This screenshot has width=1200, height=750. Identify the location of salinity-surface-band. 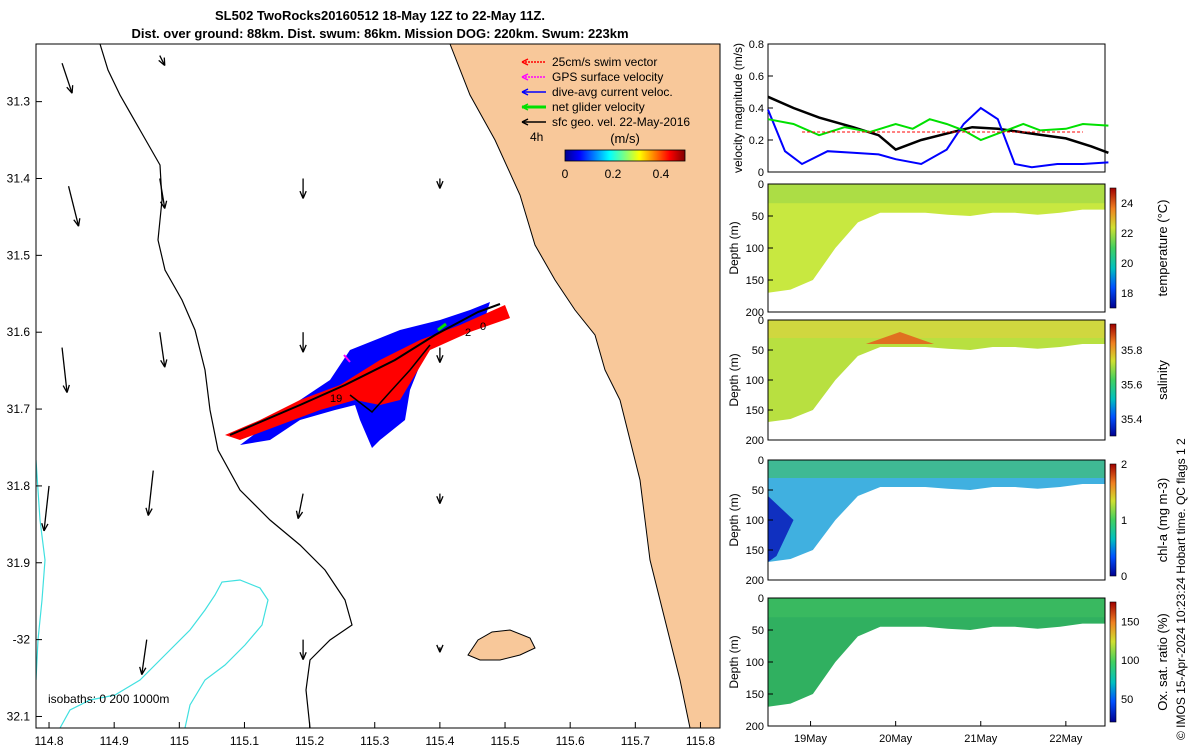
(936, 329).